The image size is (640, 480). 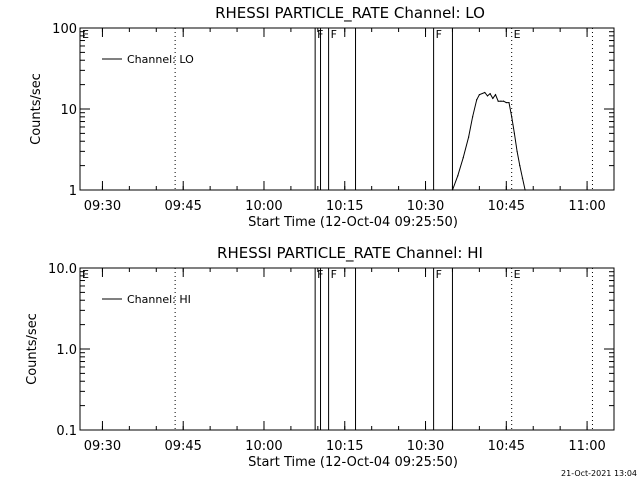 I want to click on y-tick-label: 1.0, so click(x=66, y=350).